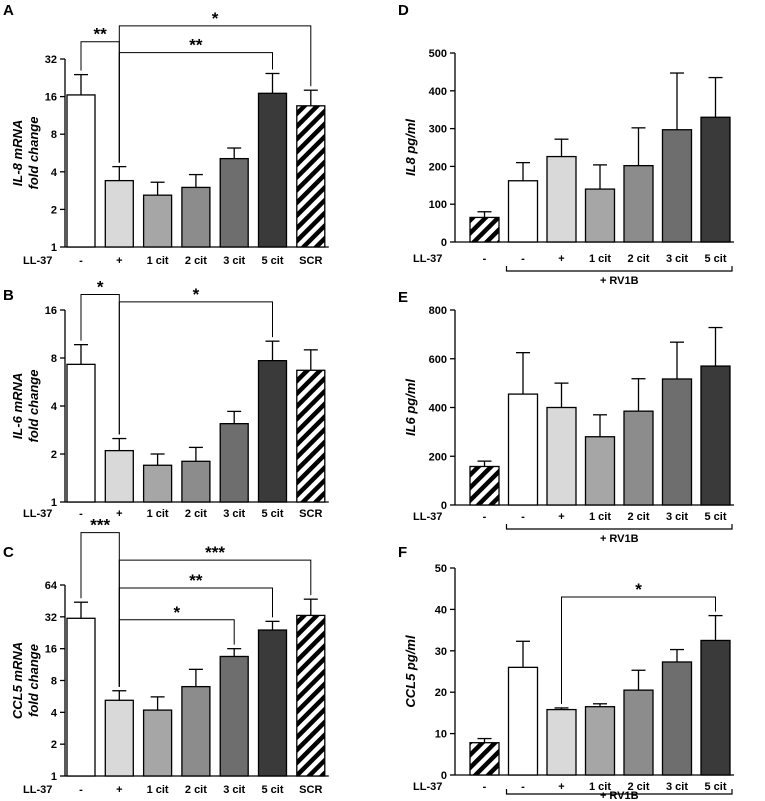 The height and width of the screenshot is (801, 765). Describe the element at coordinates (310, 261) in the screenshot. I see `category-label-a-6: SCR` at that location.